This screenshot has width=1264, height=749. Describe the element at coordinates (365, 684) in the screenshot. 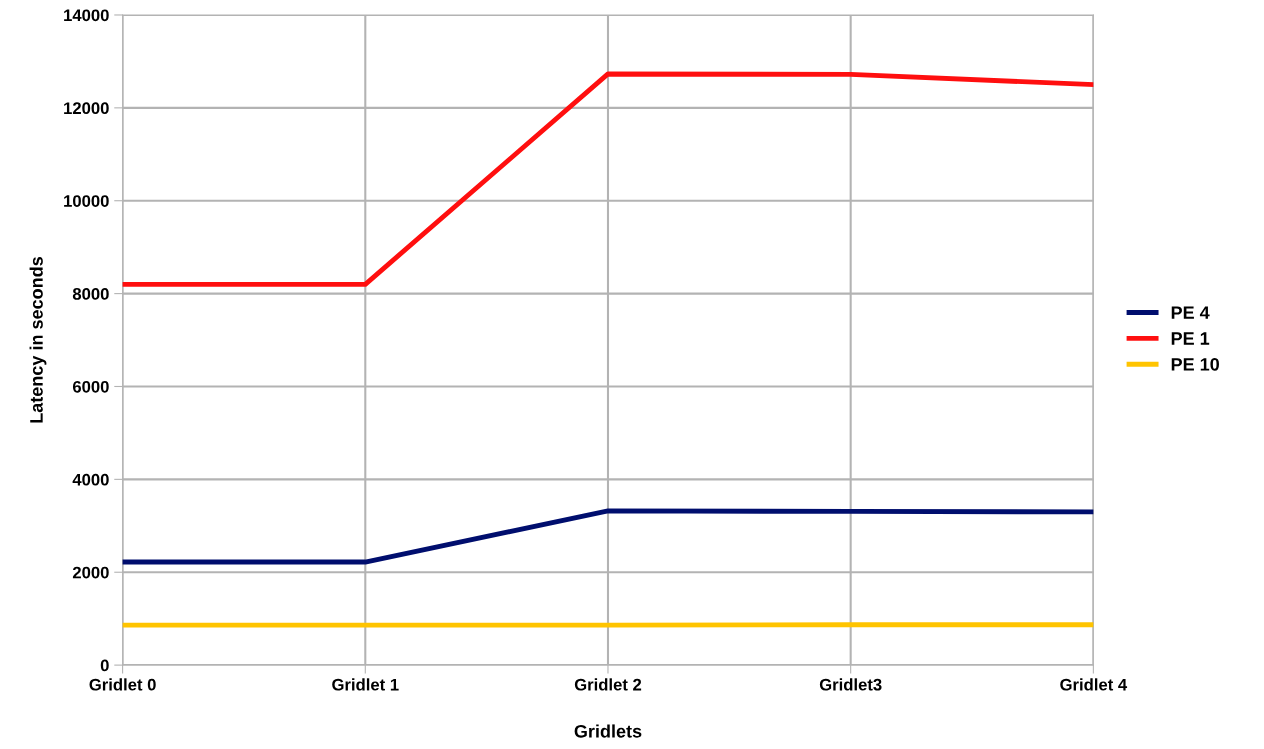

I see `x-tick-label: Gridlet 1` at that location.